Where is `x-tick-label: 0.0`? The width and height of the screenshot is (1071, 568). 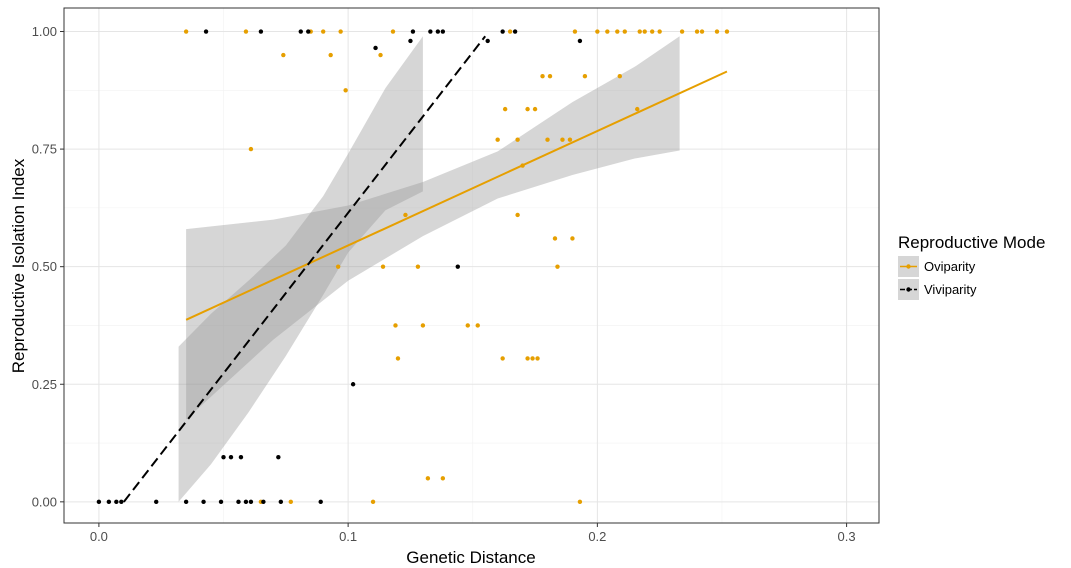 x-tick-label: 0.0 is located at coordinates (99, 536).